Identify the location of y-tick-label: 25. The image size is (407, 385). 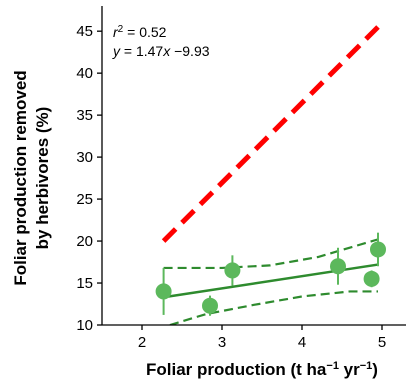
(84, 199).